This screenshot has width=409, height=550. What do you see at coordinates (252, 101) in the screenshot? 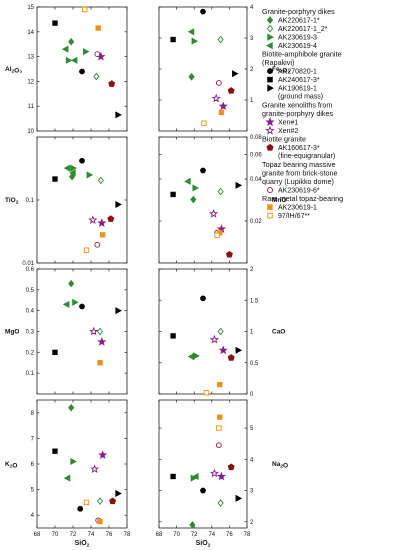
I see `y-tick-label: 1` at bounding box center [252, 101].